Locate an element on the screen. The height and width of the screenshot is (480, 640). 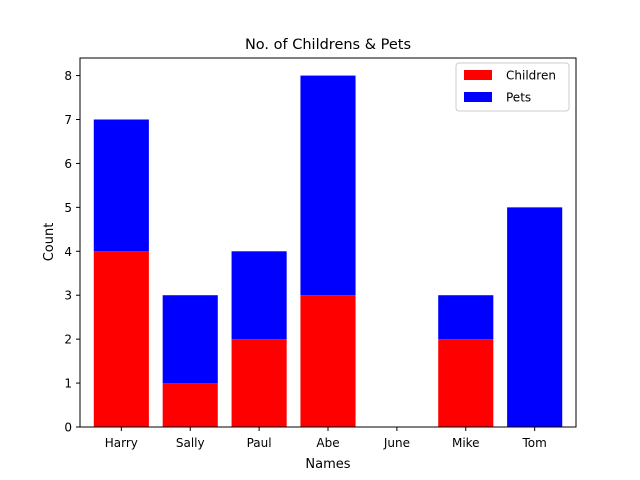
bar-mike-pets is located at coordinates (466, 317).